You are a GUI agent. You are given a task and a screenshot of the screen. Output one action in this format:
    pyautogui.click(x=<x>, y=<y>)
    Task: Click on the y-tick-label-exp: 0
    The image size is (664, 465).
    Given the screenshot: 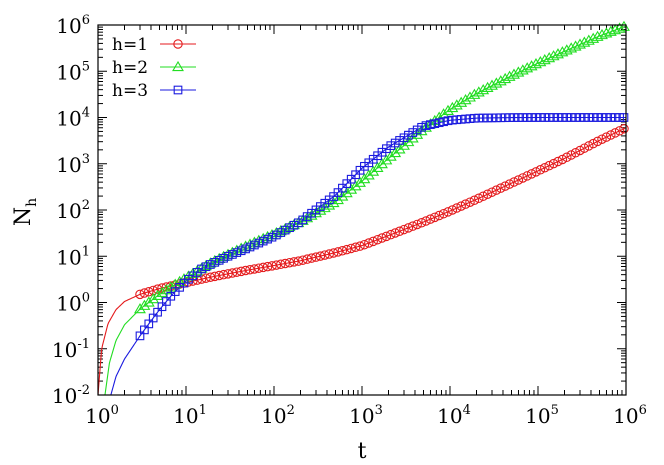 What is the action you would take?
    pyautogui.click(x=86, y=298)
    